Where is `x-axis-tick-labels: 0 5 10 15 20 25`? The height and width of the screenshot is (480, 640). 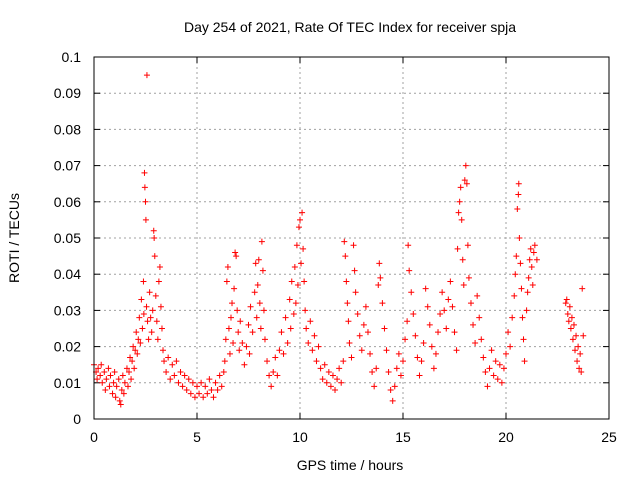 x-axis-tick-labels: 0 5 10 15 20 25 is located at coordinates (353, 437).